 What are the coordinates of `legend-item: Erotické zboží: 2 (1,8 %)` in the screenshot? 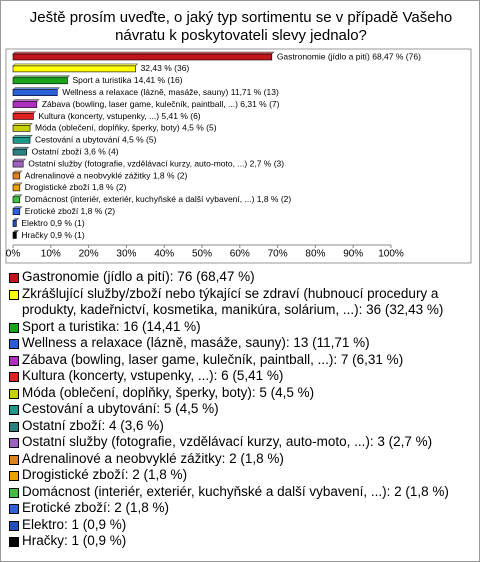 It's located at (240, 508).